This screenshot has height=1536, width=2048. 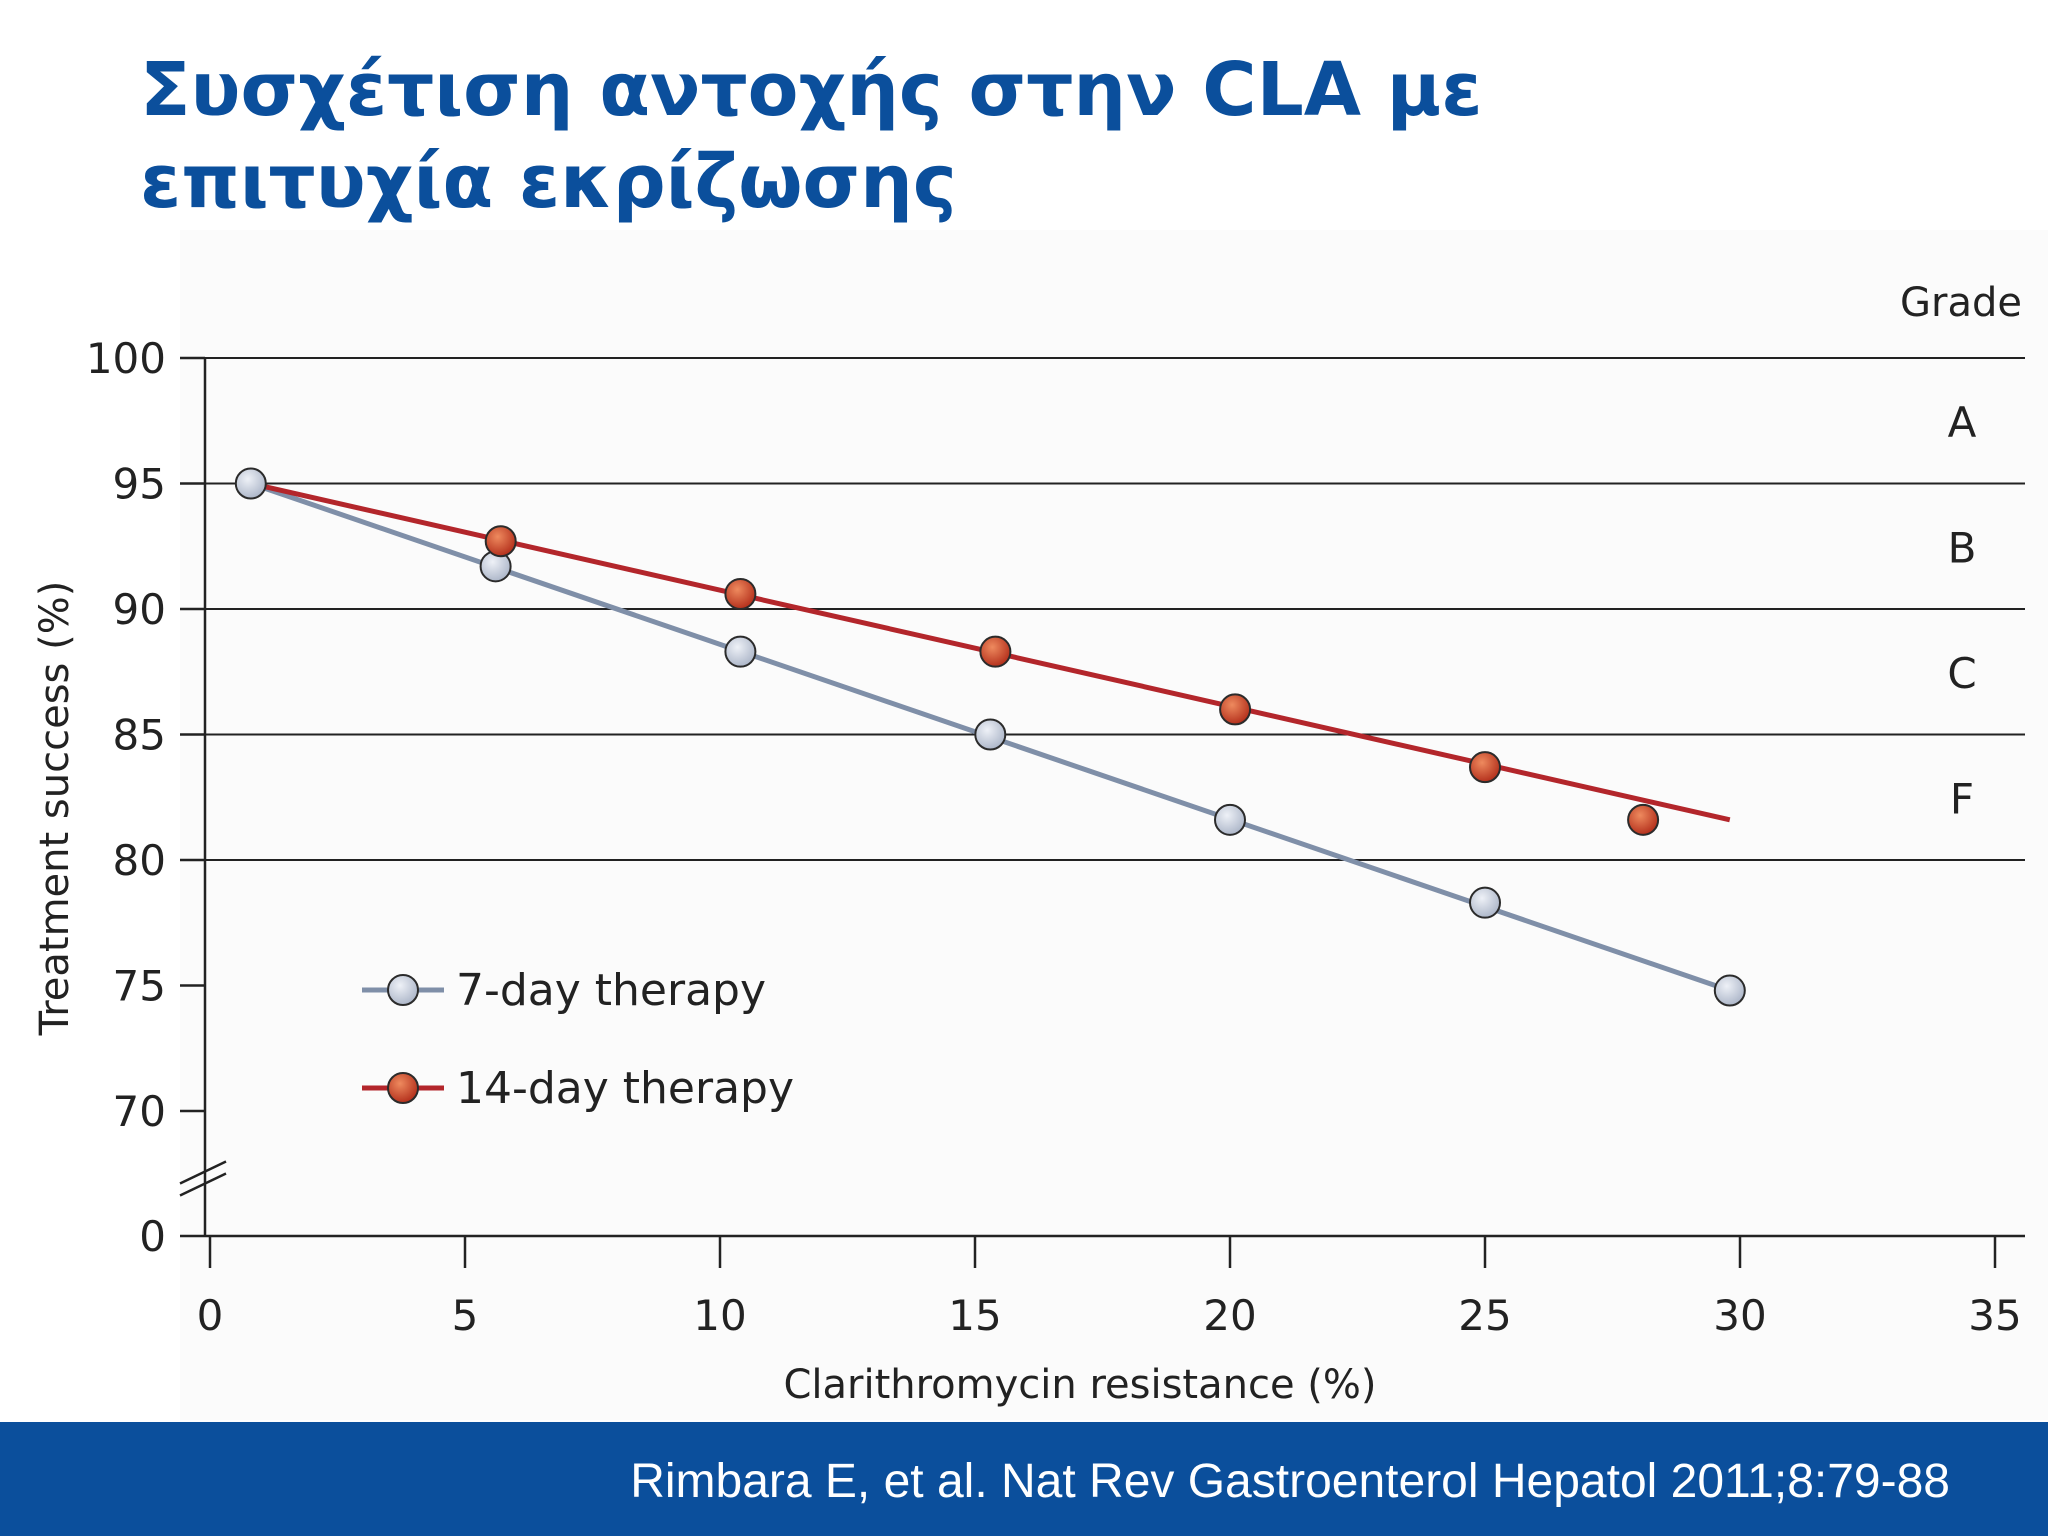 What do you see at coordinates (139, 986) in the screenshot?
I see `y-tick-label: 75` at bounding box center [139, 986].